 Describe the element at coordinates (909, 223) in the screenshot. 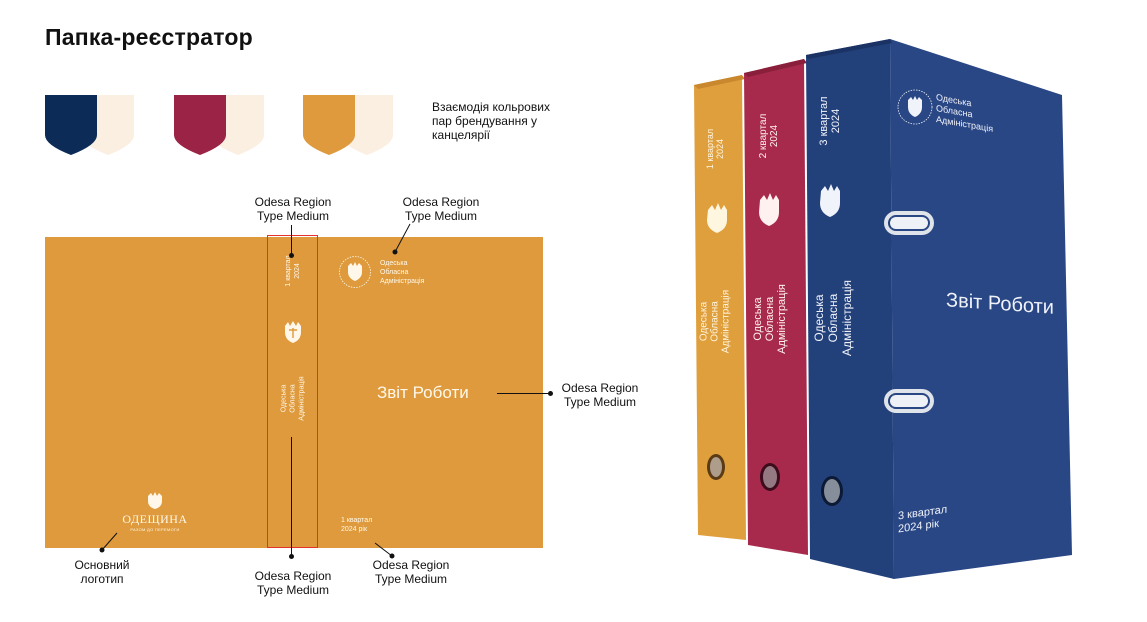

I see `metal-ring-top` at that location.